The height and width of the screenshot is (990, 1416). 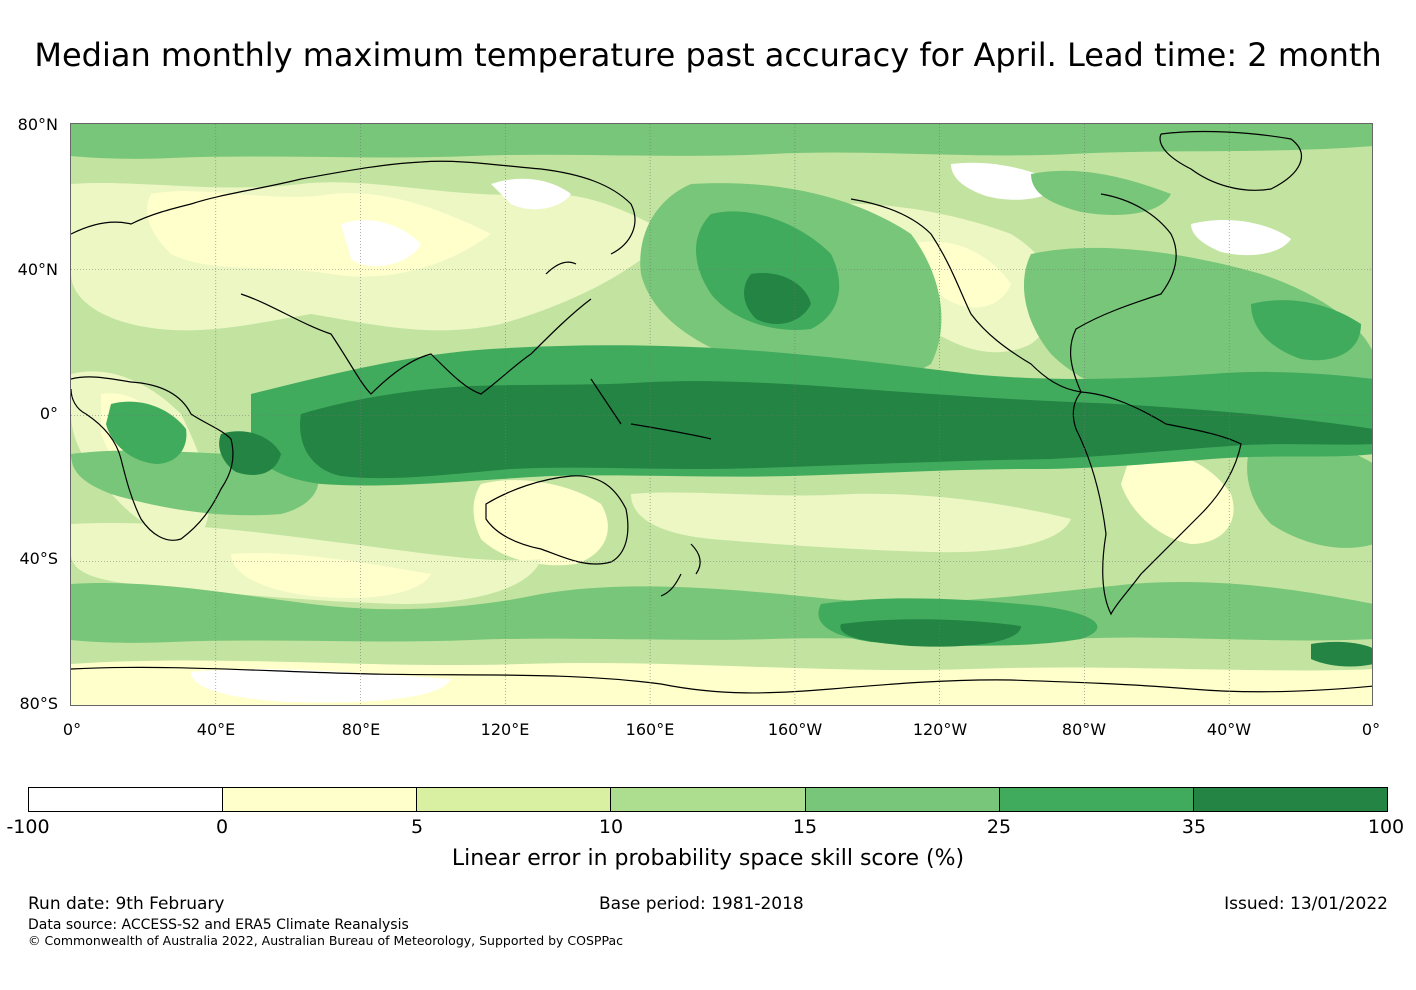 What do you see at coordinates (48, 413) in the screenshot?
I see `lat-label-equator: 0°` at bounding box center [48, 413].